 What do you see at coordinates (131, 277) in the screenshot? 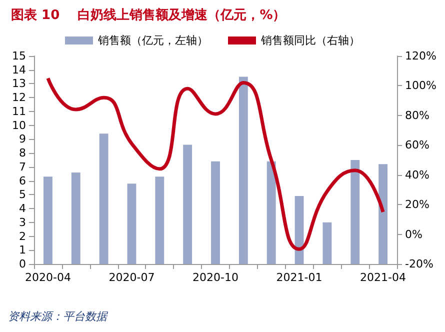
I see `x-tick-label: 2020-07` at bounding box center [131, 277].